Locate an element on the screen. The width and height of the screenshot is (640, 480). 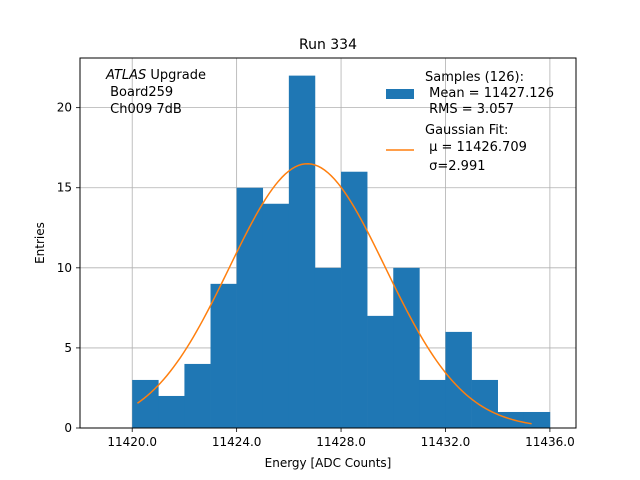
x-tick-label: 11424.0 is located at coordinates (237, 442).